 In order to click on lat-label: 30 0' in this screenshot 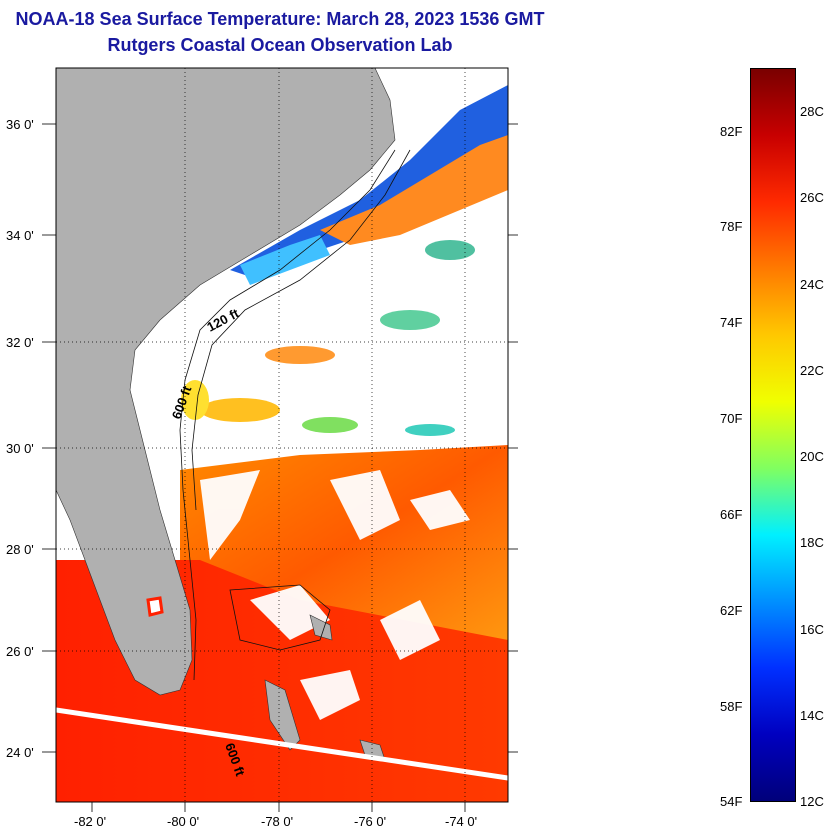, I will do `click(20, 448)`.